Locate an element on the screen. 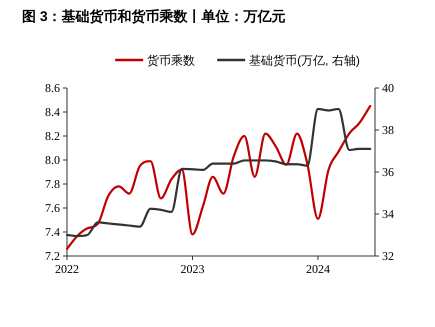 The height and width of the screenshot is (327, 435). y2-tick-label: 36 is located at coordinates (388, 172).